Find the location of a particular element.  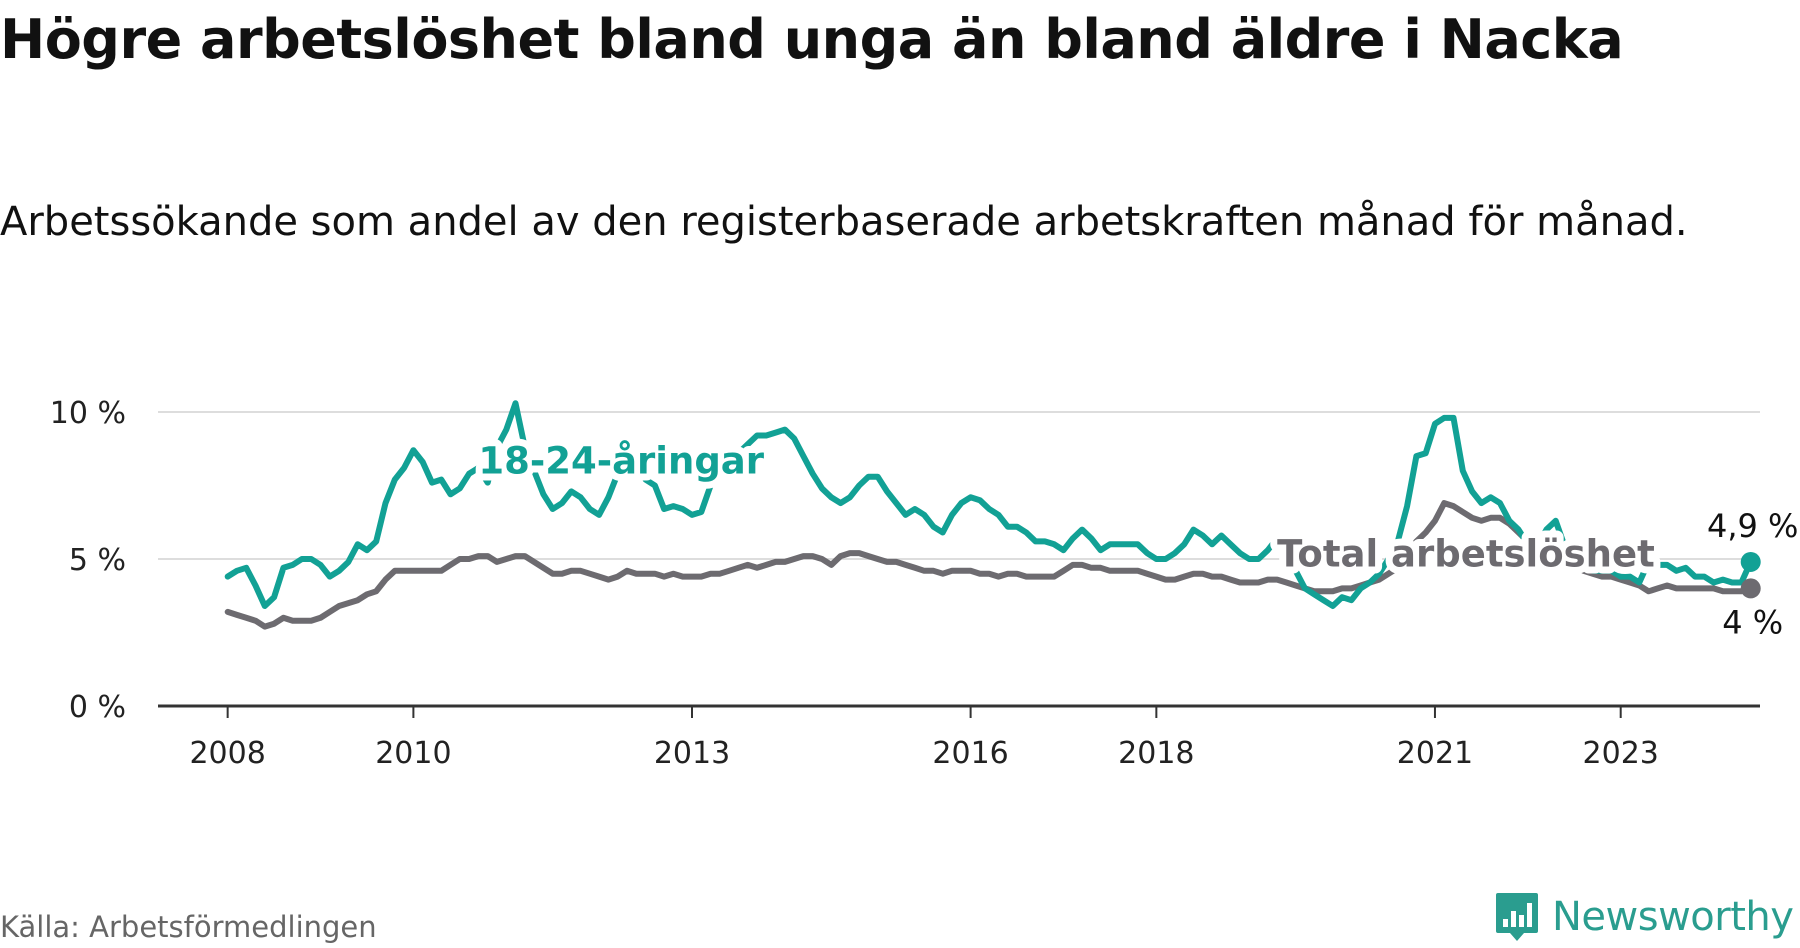

gridlines is located at coordinates (959, 485).